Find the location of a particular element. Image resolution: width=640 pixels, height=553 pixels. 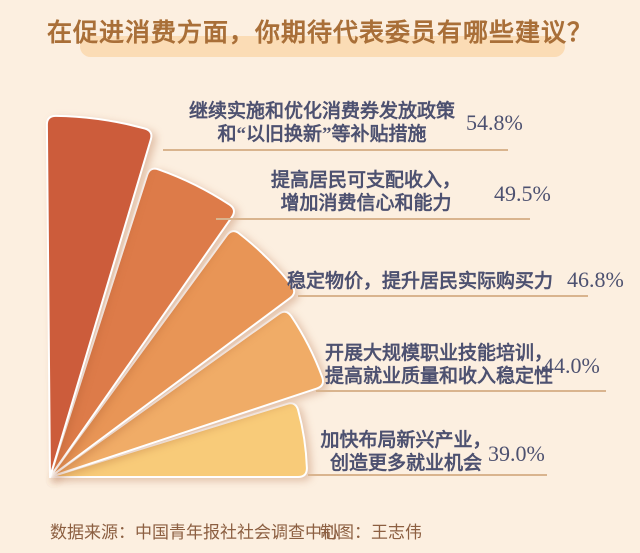

percent-label-1: 54.8% is located at coordinates (494, 122).